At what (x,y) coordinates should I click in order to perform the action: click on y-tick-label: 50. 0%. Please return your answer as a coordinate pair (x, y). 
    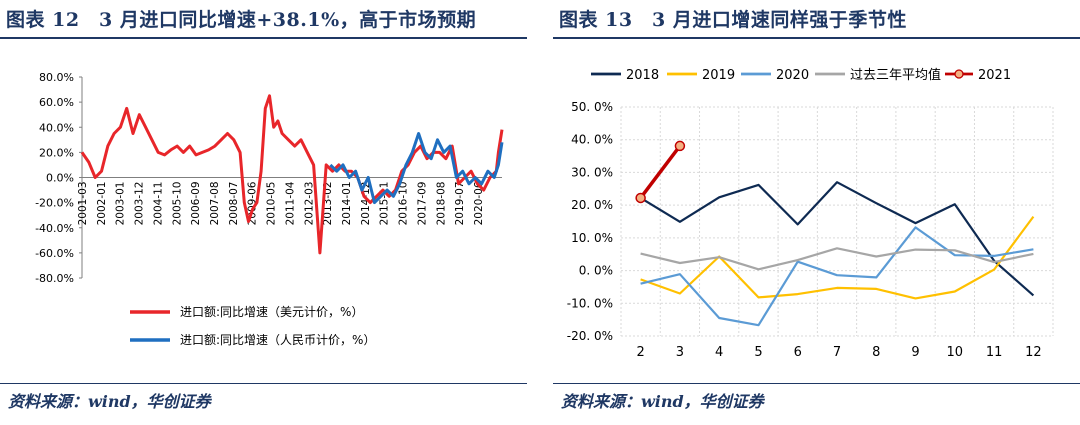
    Looking at the image, I should click on (592, 107).